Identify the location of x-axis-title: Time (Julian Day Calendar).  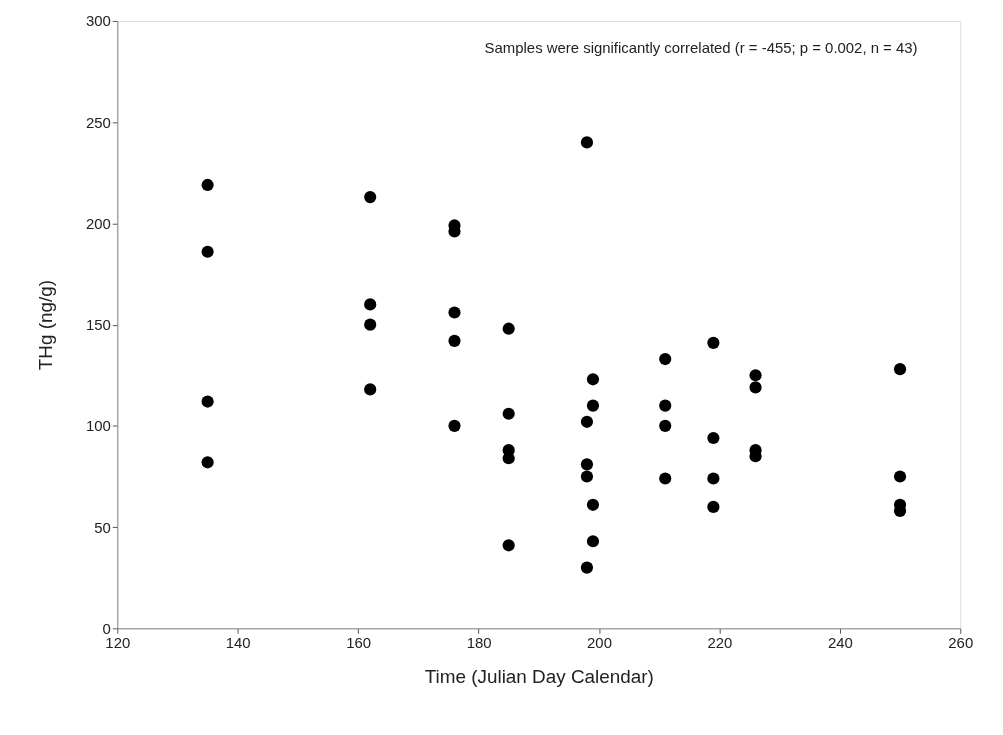
(539, 677).